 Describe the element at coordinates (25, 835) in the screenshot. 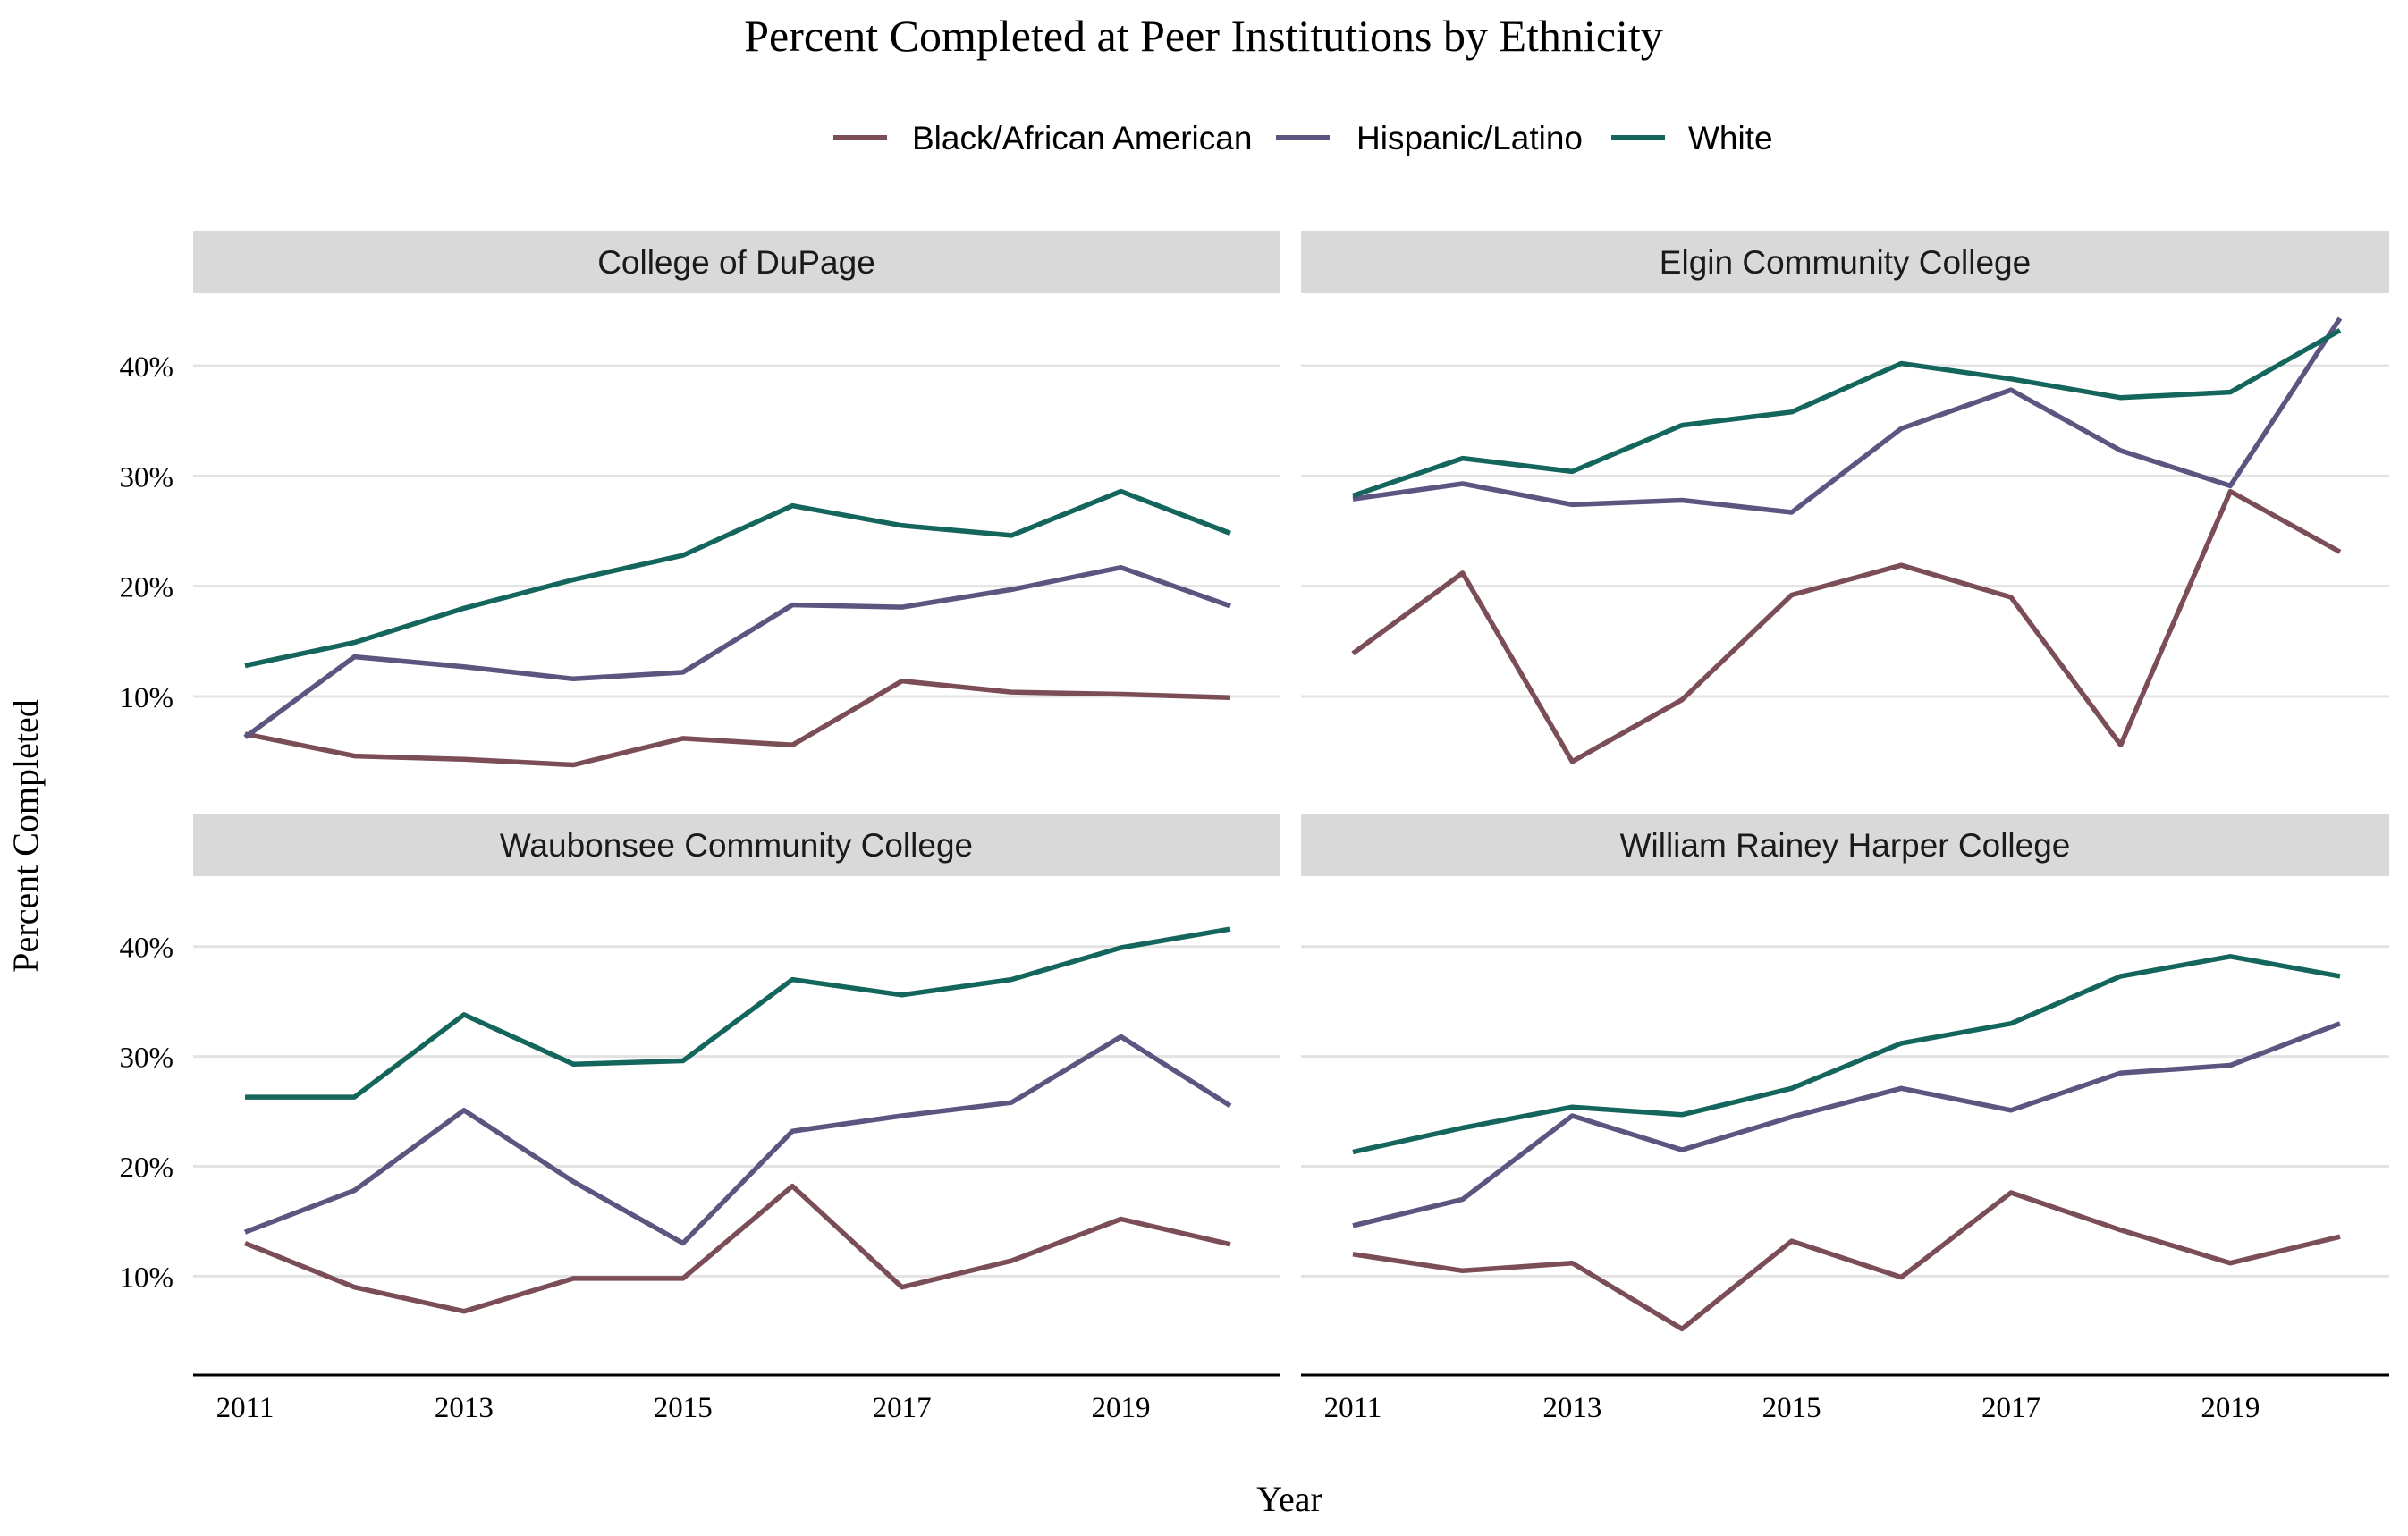

I see `y-axis-label: Percent Completed` at that location.